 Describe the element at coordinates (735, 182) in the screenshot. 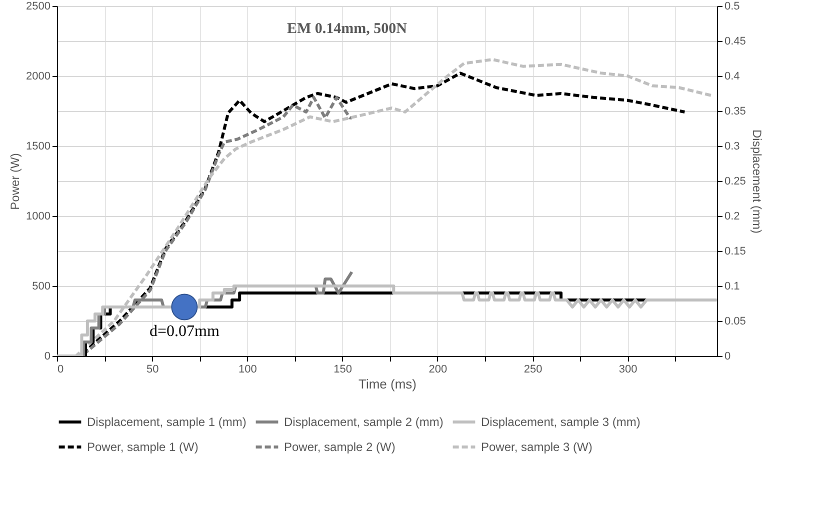

I see `y2-tick-label: 0.25` at that location.